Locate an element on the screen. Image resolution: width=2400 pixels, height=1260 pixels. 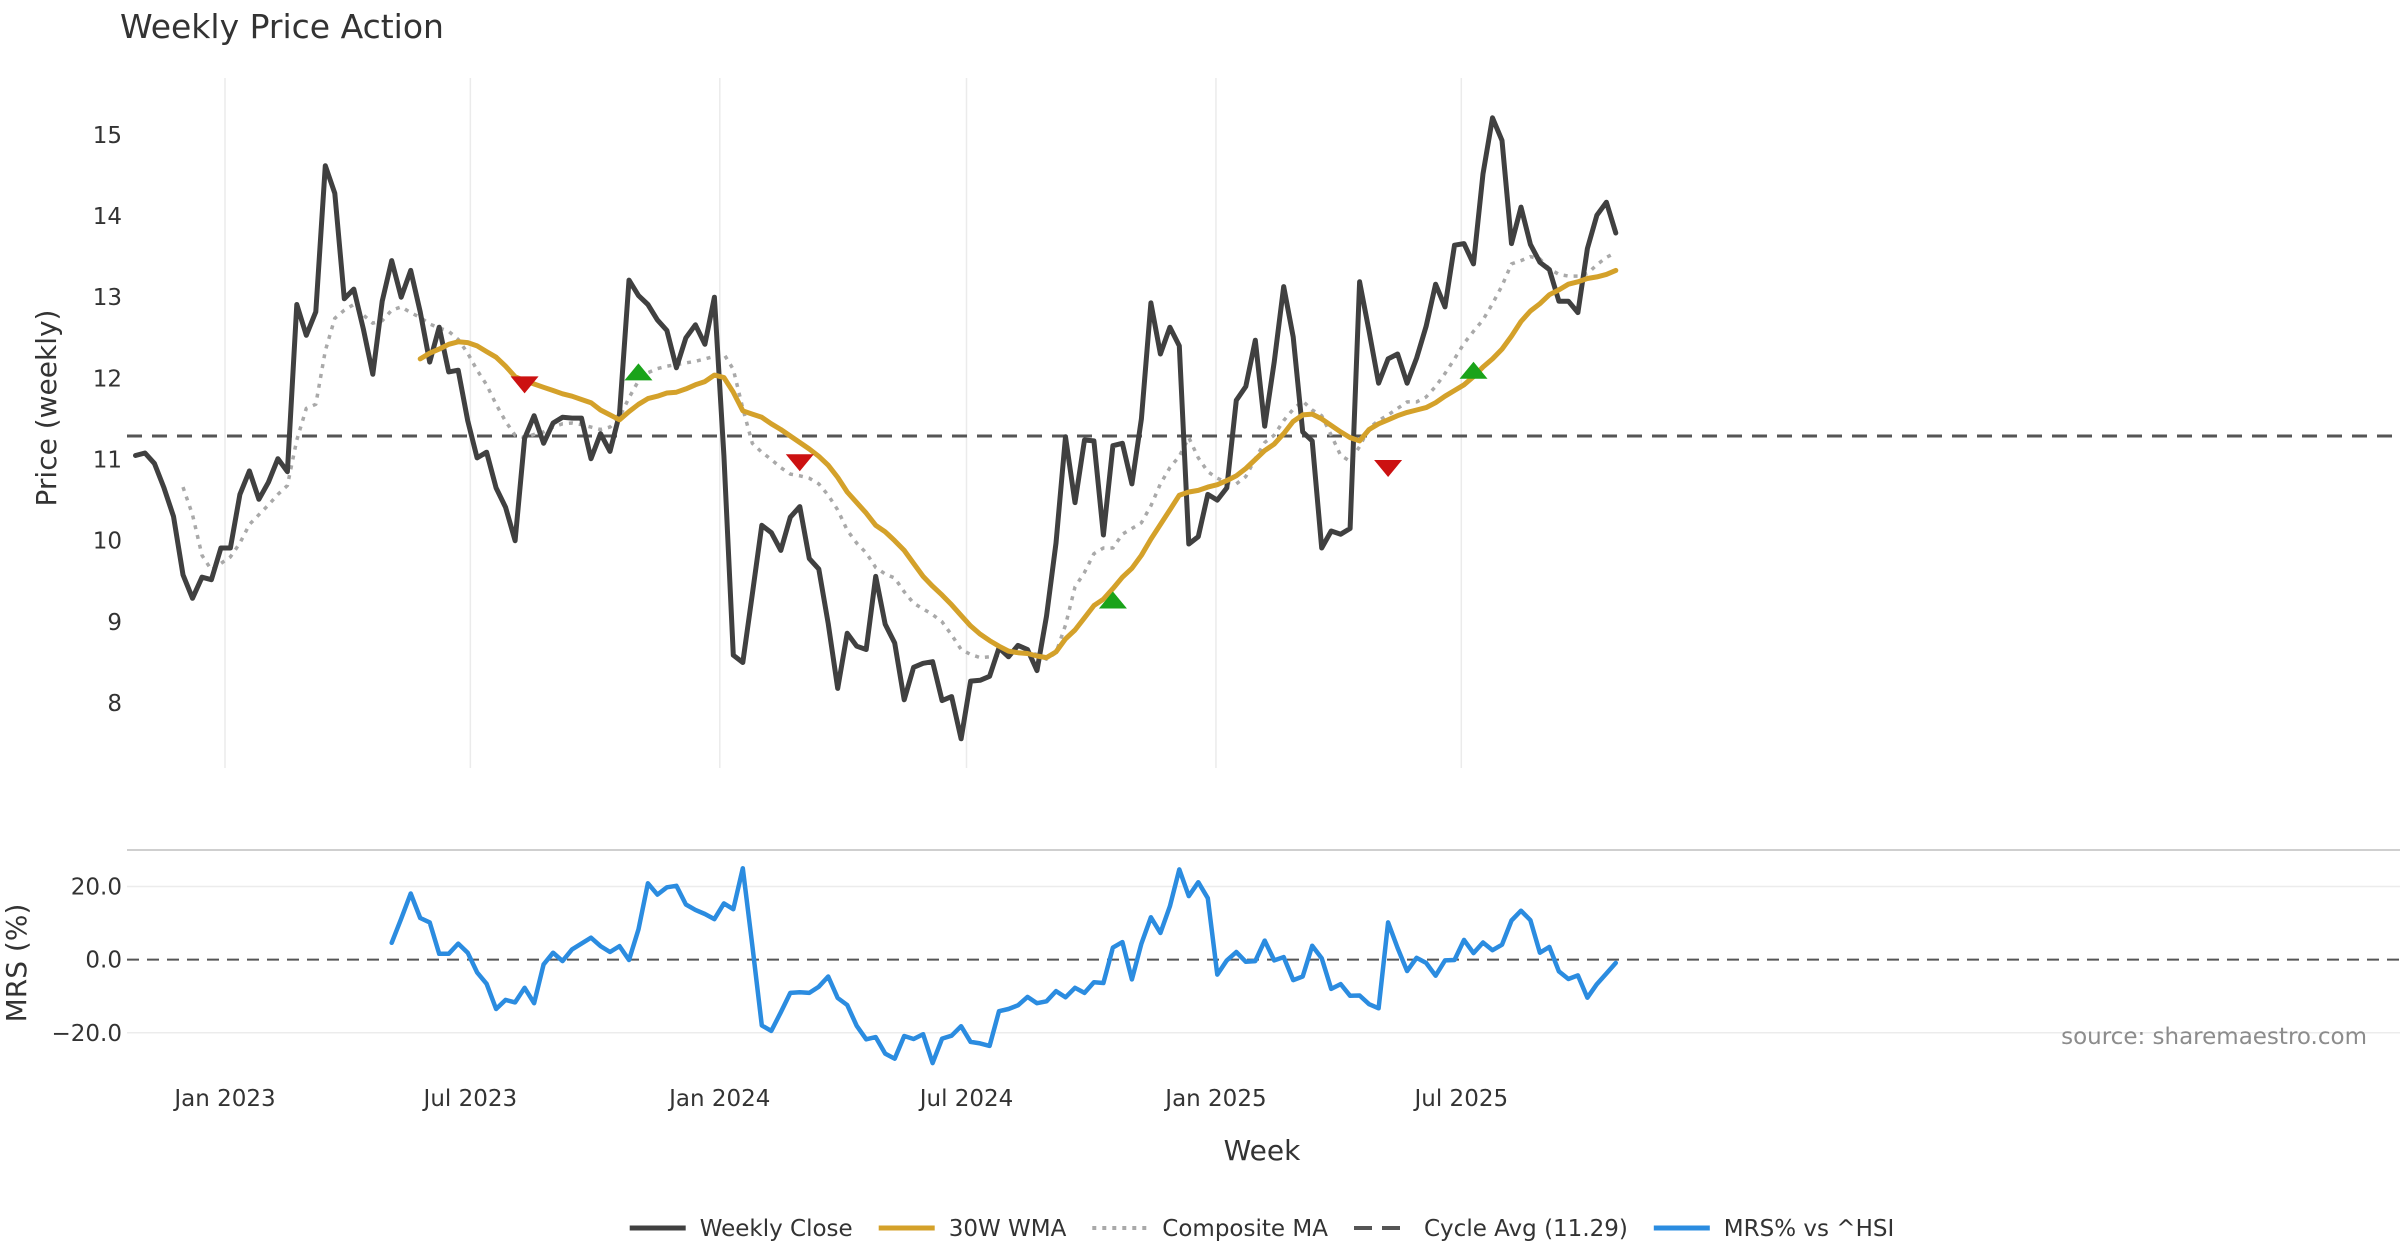
mrs-y-ticks: 20.0 0.0 −20.0 is located at coordinates (87, 961).